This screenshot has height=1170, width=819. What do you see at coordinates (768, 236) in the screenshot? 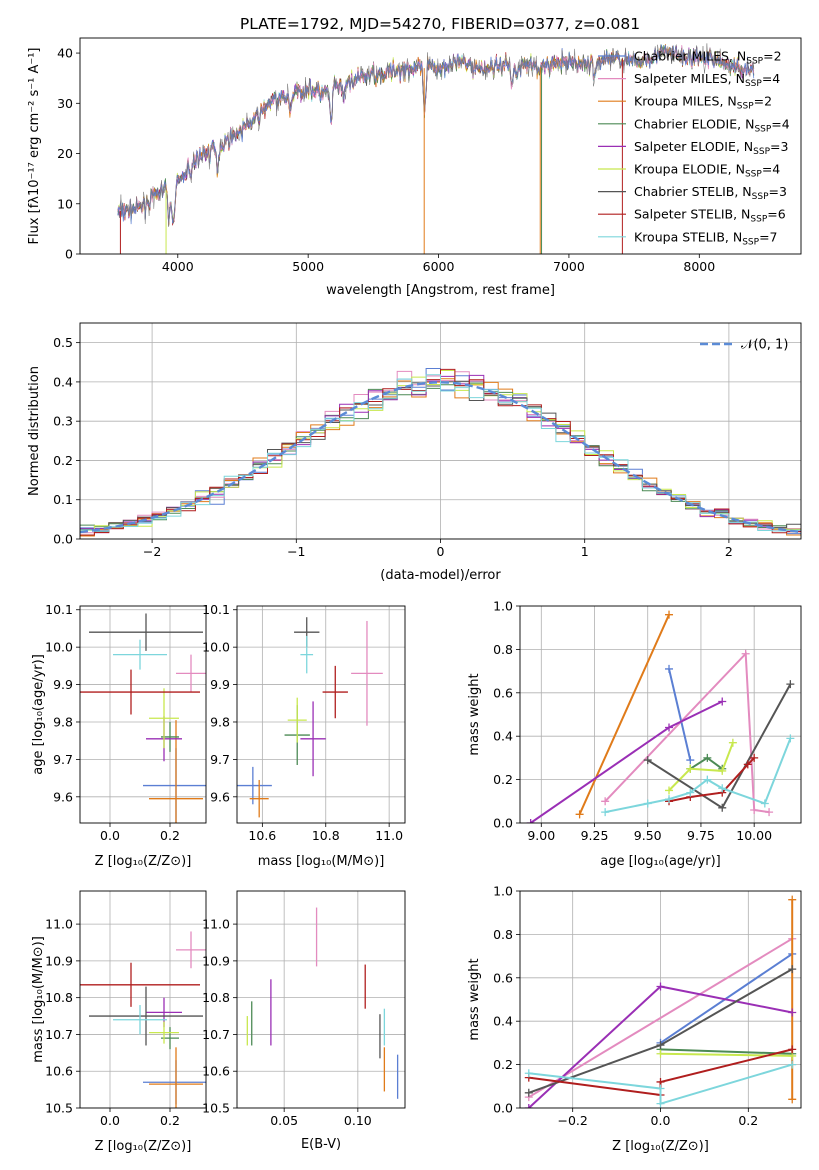
I see `legend-label-tail: =7` at bounding box center [768, 236].